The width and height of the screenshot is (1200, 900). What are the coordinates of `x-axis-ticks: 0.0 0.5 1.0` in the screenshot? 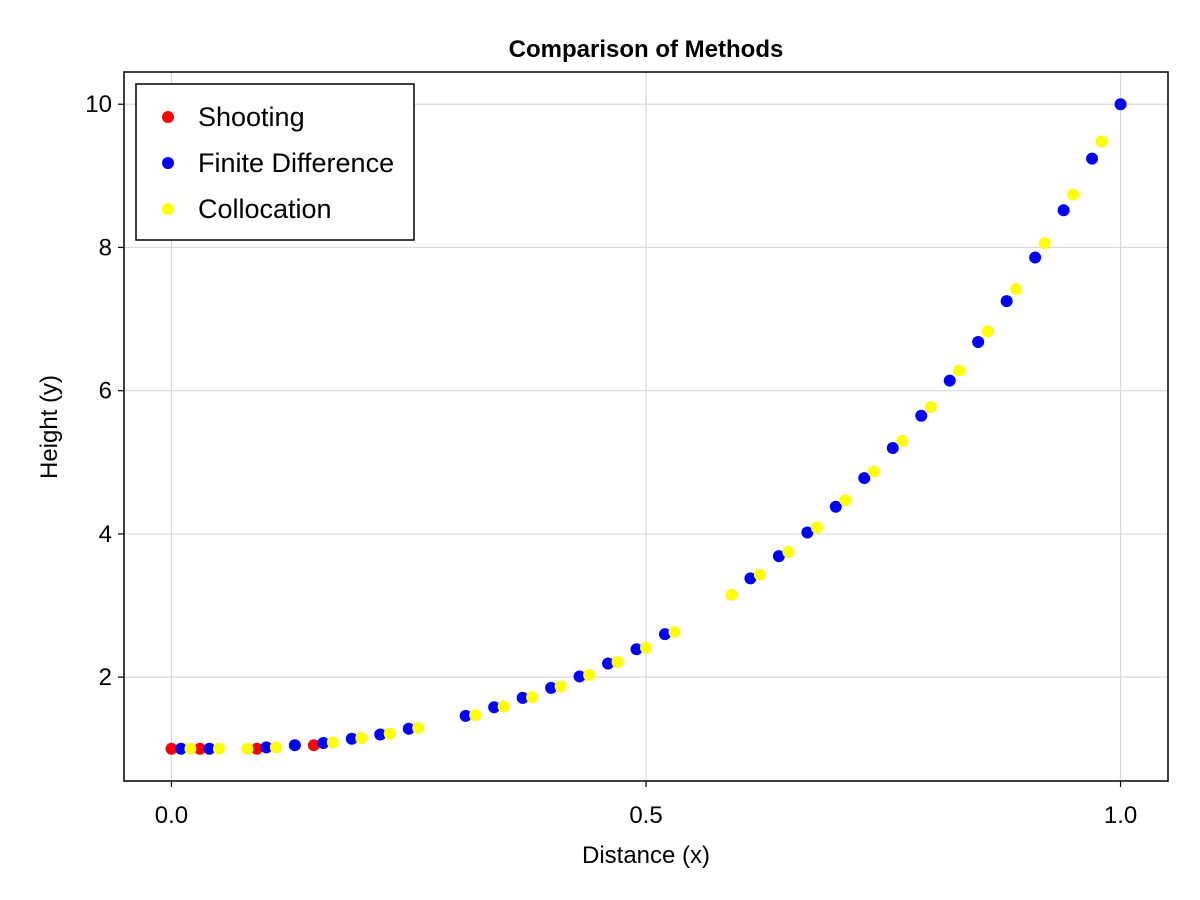 It's located at (646, 805).